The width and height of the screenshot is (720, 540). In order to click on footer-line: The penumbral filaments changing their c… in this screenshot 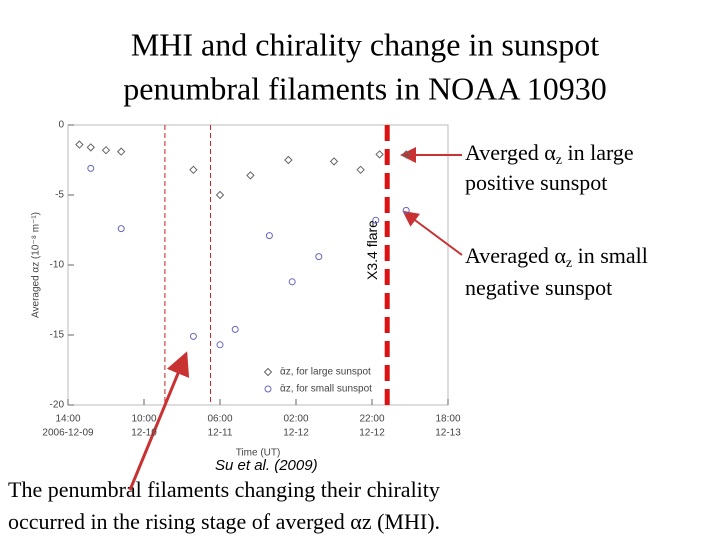, I will do `click(224, 489)`.